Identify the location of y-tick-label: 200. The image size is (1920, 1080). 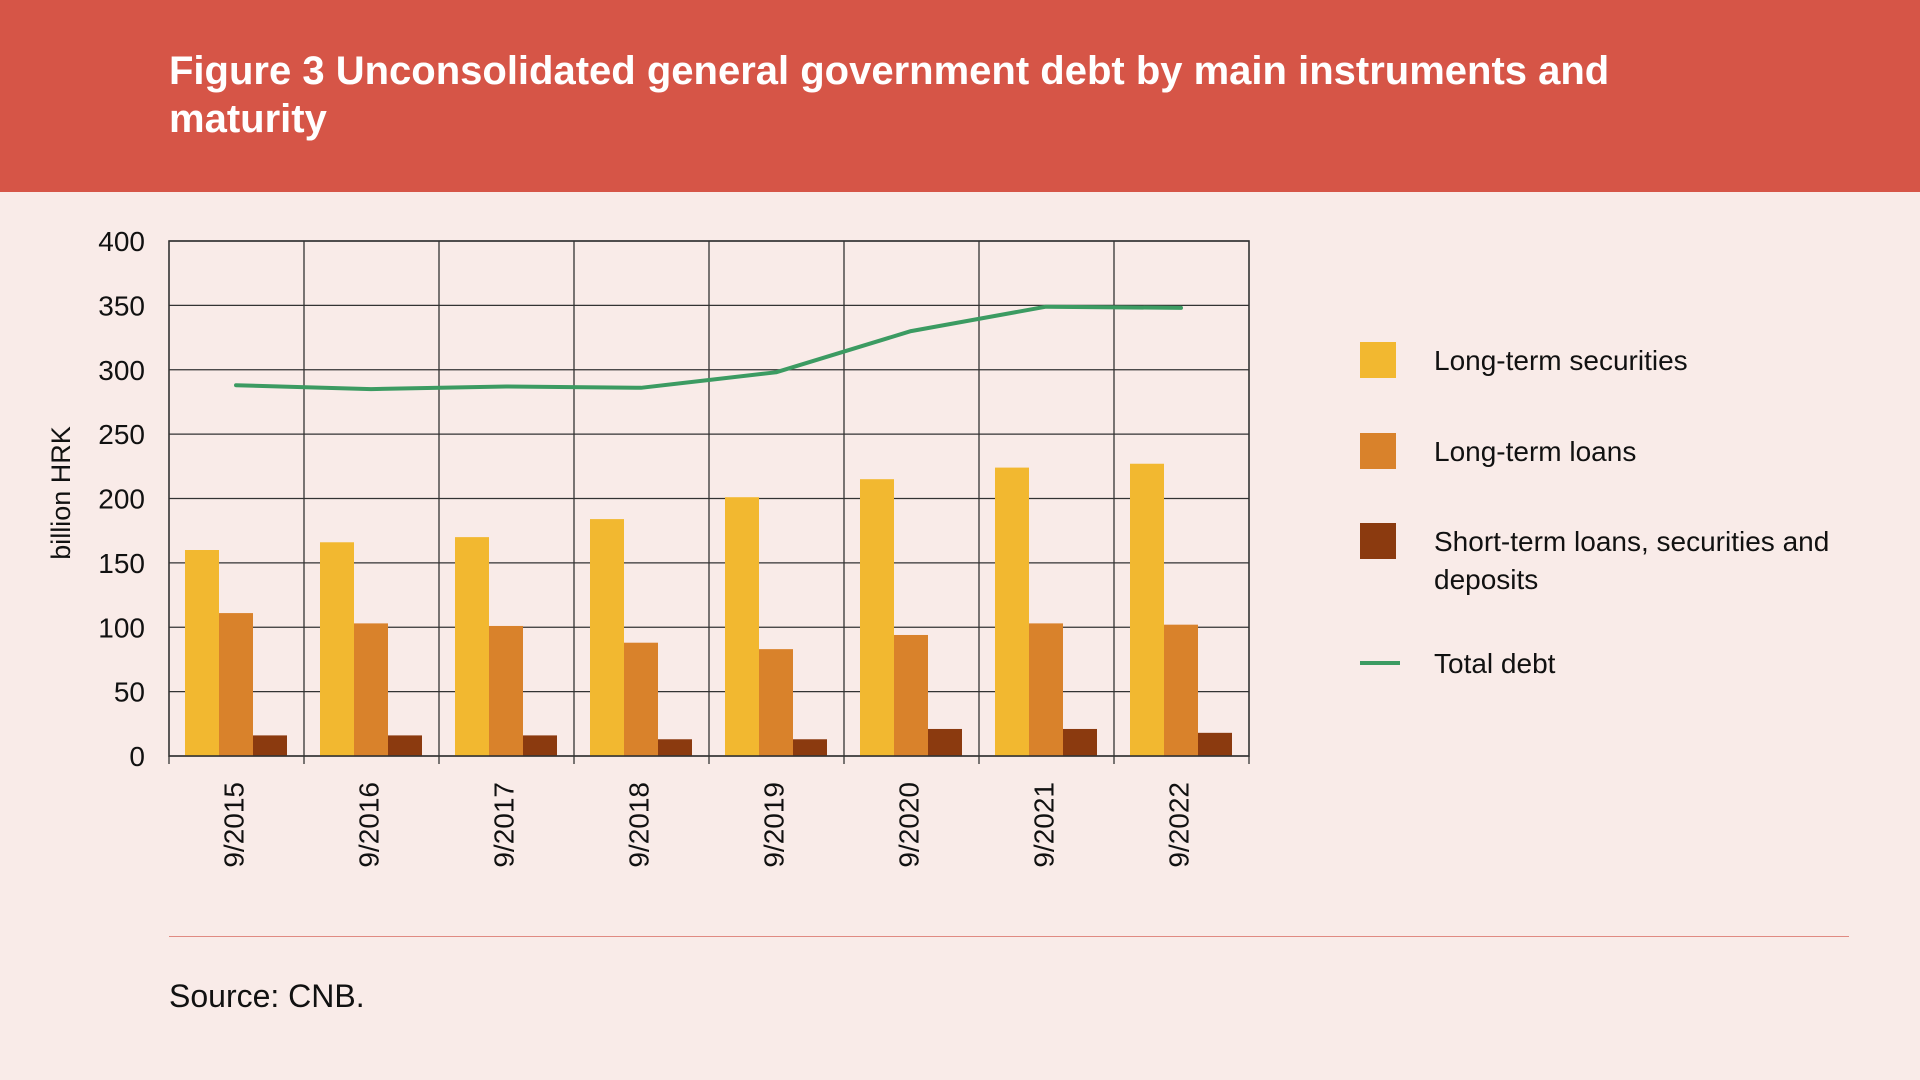
(121, 499).